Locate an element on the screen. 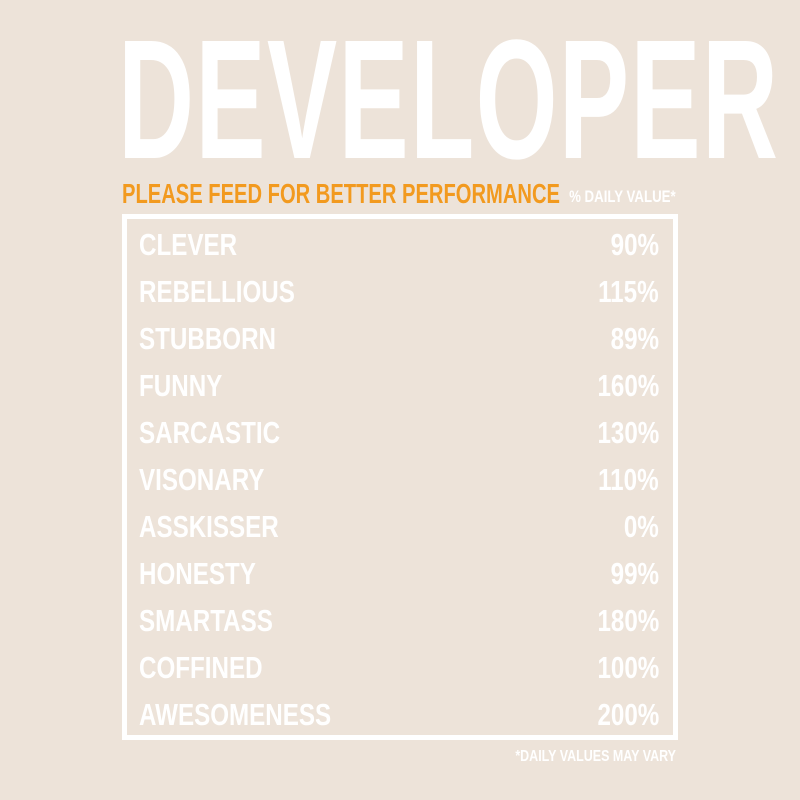 The width and height of the screenshot is (800, 800). fact-label: STUBBORN is located at coordinates (208, 338).